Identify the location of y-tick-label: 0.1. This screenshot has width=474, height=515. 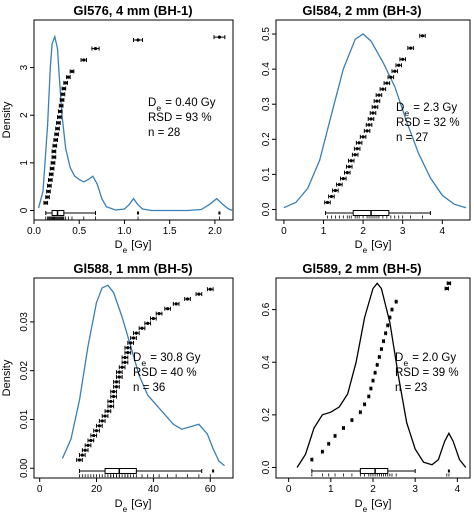
(266, 174).